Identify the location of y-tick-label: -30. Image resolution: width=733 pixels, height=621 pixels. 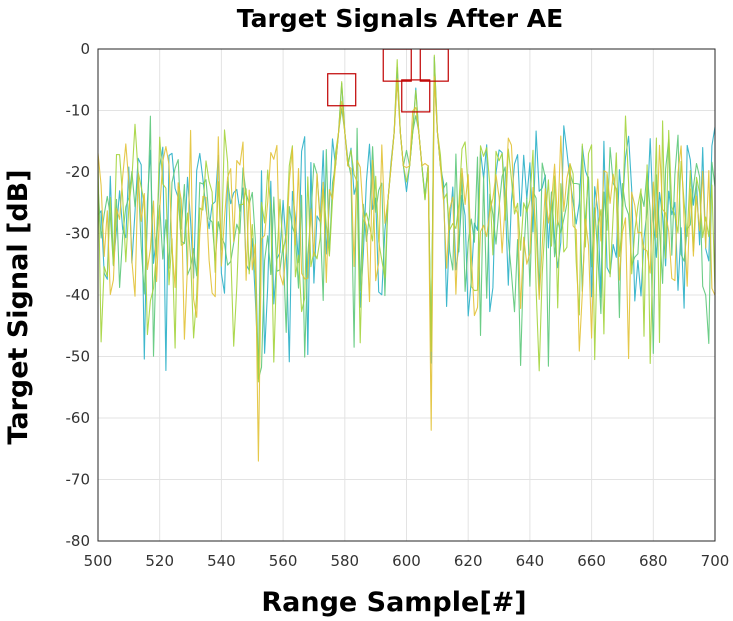
(78, 234).